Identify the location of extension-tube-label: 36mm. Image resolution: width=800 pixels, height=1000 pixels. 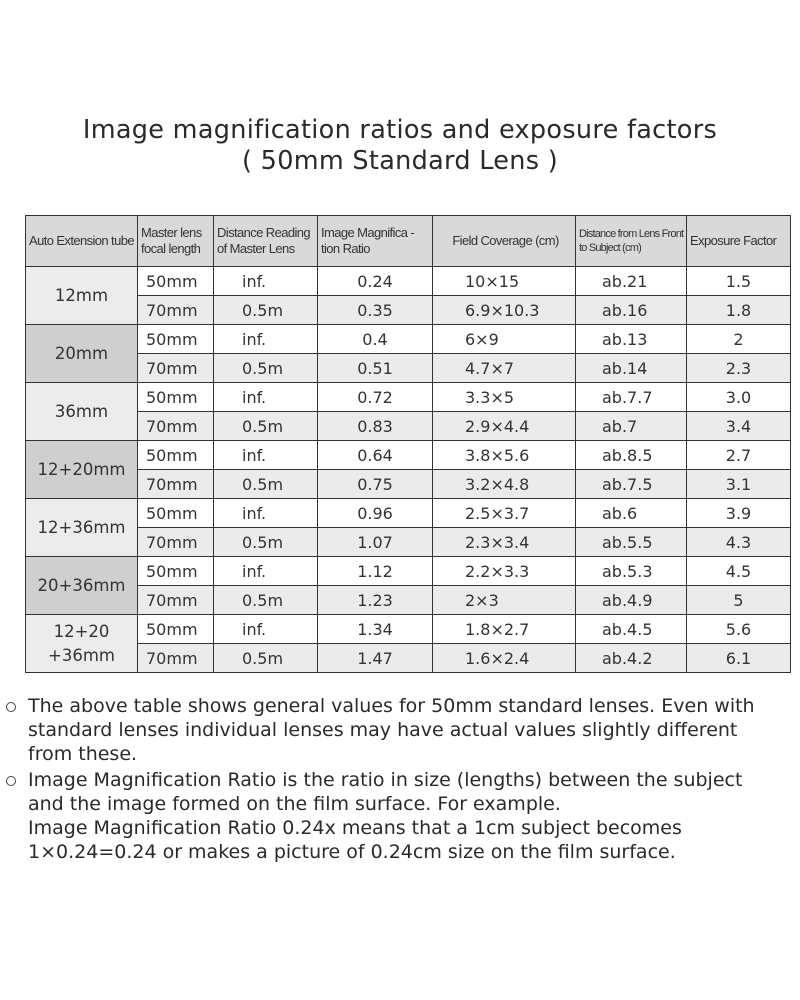
(81, 411).